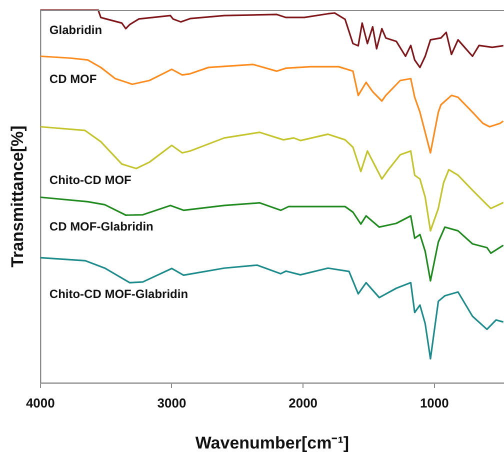 This screenshot has height=464, width=504. What do you see at coordinates (171, 402) in the screenshot?
I see `x-tick-label: 3000` at bounding box center [171, 402].